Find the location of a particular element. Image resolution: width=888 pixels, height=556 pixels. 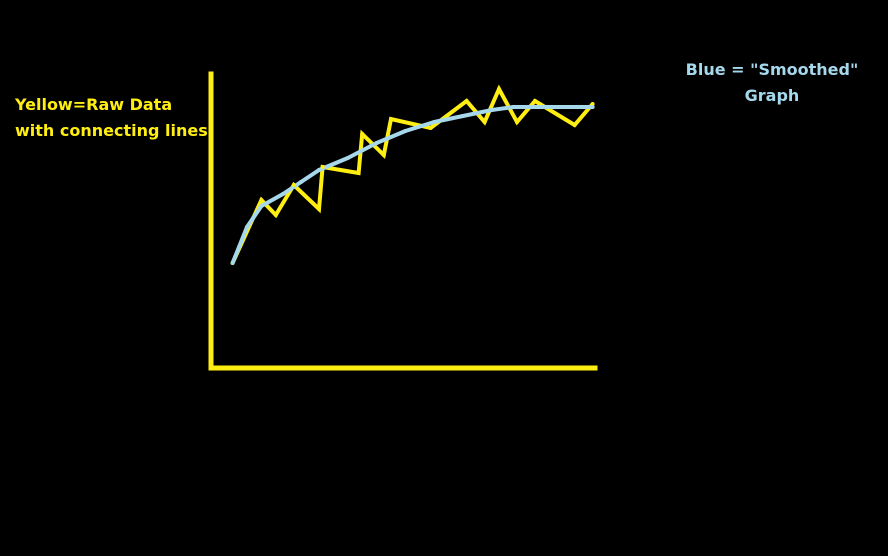

smoothed-data-points is located at coordinates (412, 185).